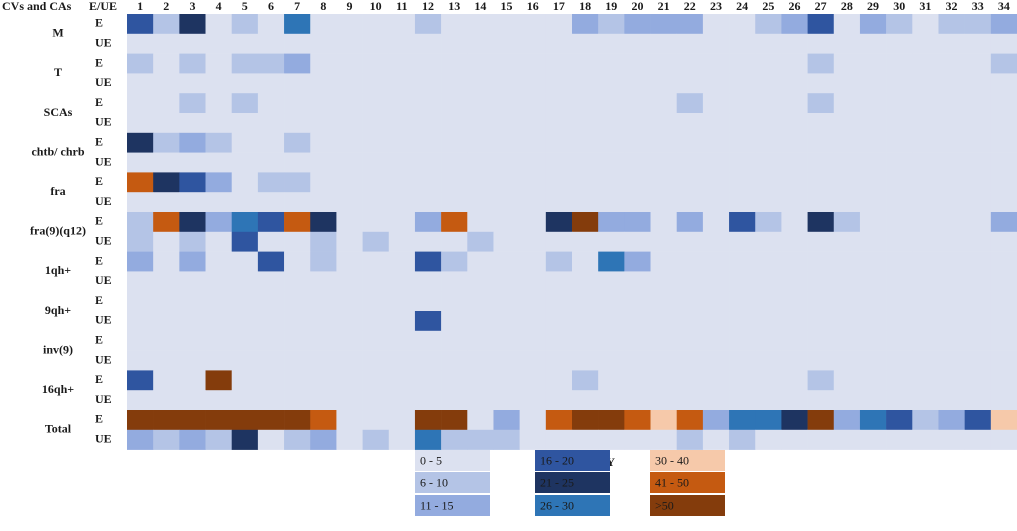  Describe the element at coordinates (103, 399) in the screenshot. I see `row-type-label: UE` at that location.